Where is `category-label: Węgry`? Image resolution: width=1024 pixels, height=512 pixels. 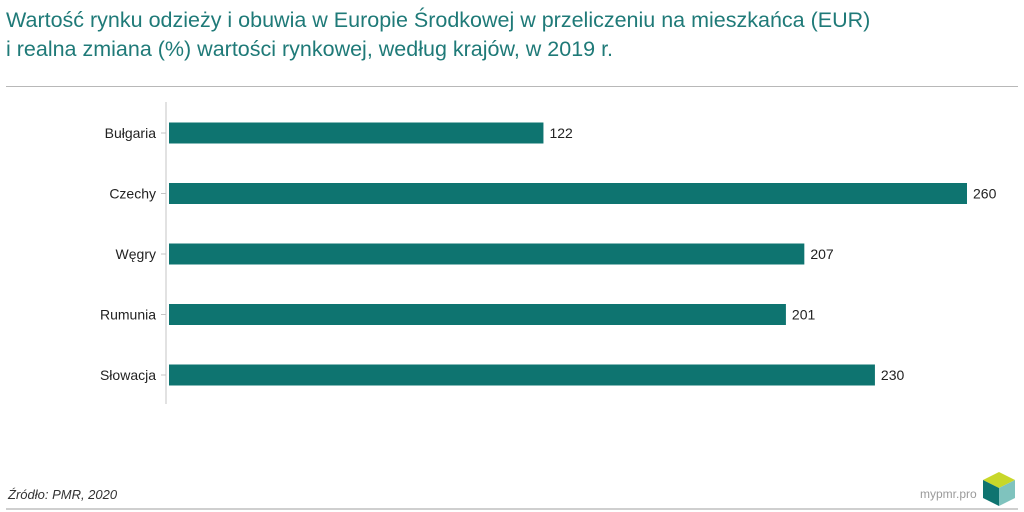
category-label: Węgry is located at coordinates (136, 254).